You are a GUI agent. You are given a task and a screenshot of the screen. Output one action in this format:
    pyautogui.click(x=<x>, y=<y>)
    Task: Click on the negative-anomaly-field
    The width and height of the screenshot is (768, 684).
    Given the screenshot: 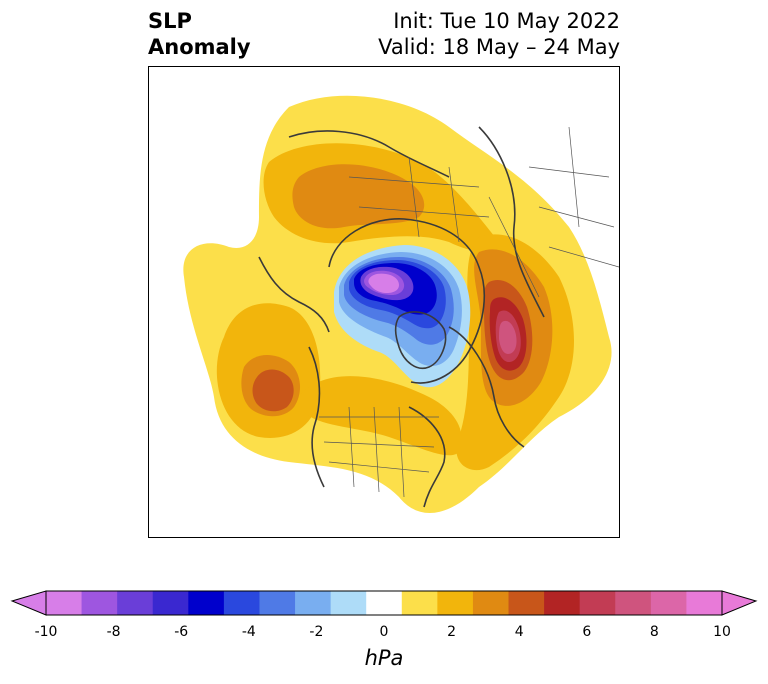 What is the action you would take?
    pyautogui.click(x=402, y=316)
    